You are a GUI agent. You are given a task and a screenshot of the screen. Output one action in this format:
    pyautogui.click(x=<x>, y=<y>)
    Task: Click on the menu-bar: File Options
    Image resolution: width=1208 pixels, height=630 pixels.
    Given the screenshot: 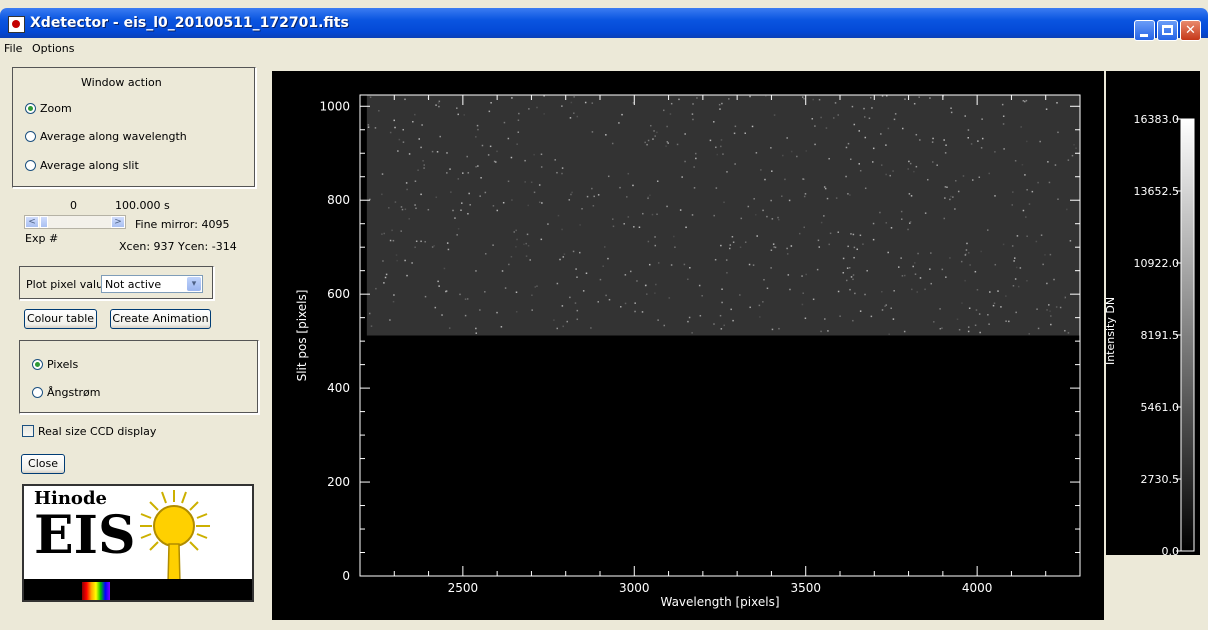 What is the action you would take?
    pyautogui.click(x=604, y=49)
    